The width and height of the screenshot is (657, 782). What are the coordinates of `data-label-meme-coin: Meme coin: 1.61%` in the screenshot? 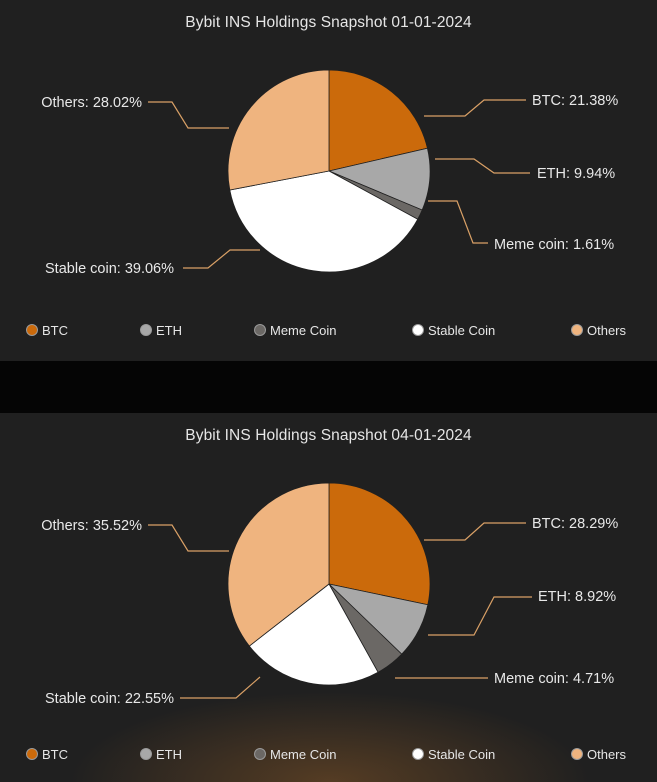 It's located at (554, 245).